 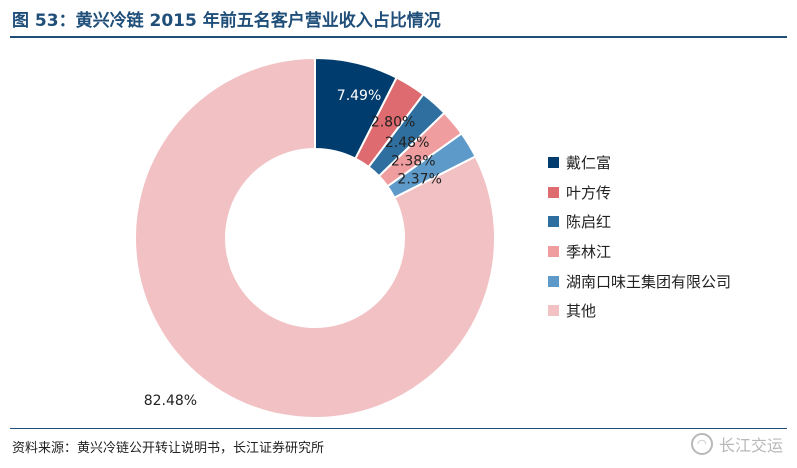 What do you see at coordinates (639, 311) in the screenshot?
I see `legend-item-6: 其他` at bounding box center [639, 311].